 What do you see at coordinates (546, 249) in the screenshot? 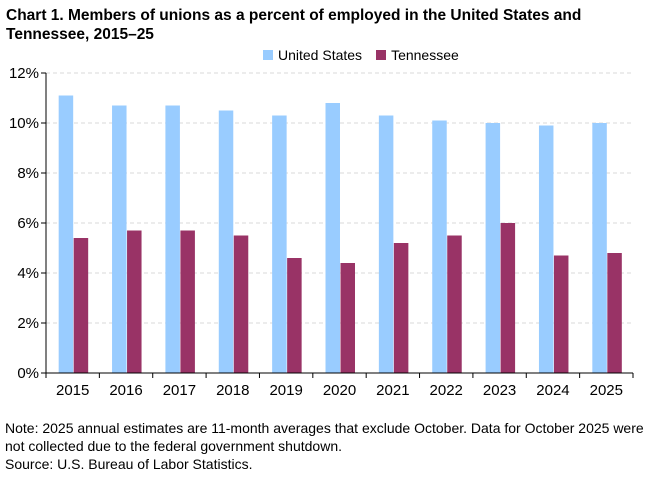
I see `bar-united-states-2024` at bounding box center [546, 249].